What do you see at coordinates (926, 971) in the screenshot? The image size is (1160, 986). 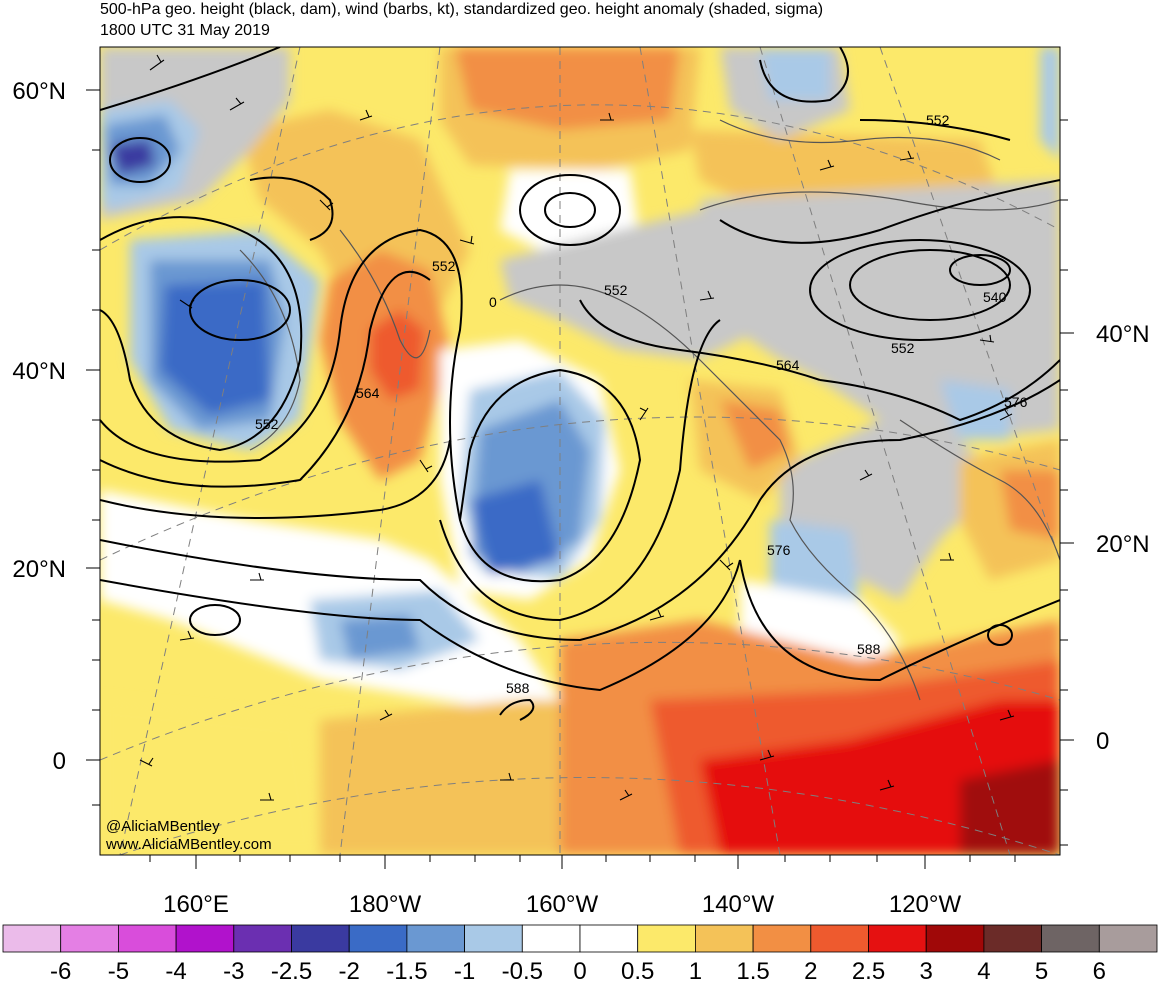 I see `colorbar-label: 3` at bounding box center [926, 971].